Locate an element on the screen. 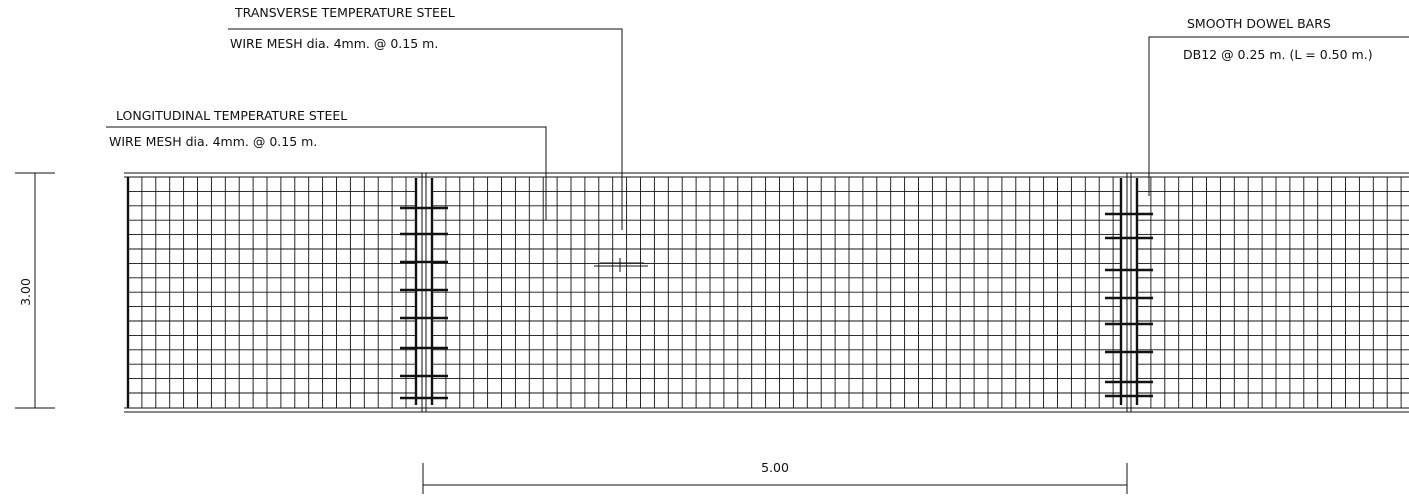  callout-transverse-title: TRANSVERSE TEMPERATURE STEEL is located at coordinates (344, 12).